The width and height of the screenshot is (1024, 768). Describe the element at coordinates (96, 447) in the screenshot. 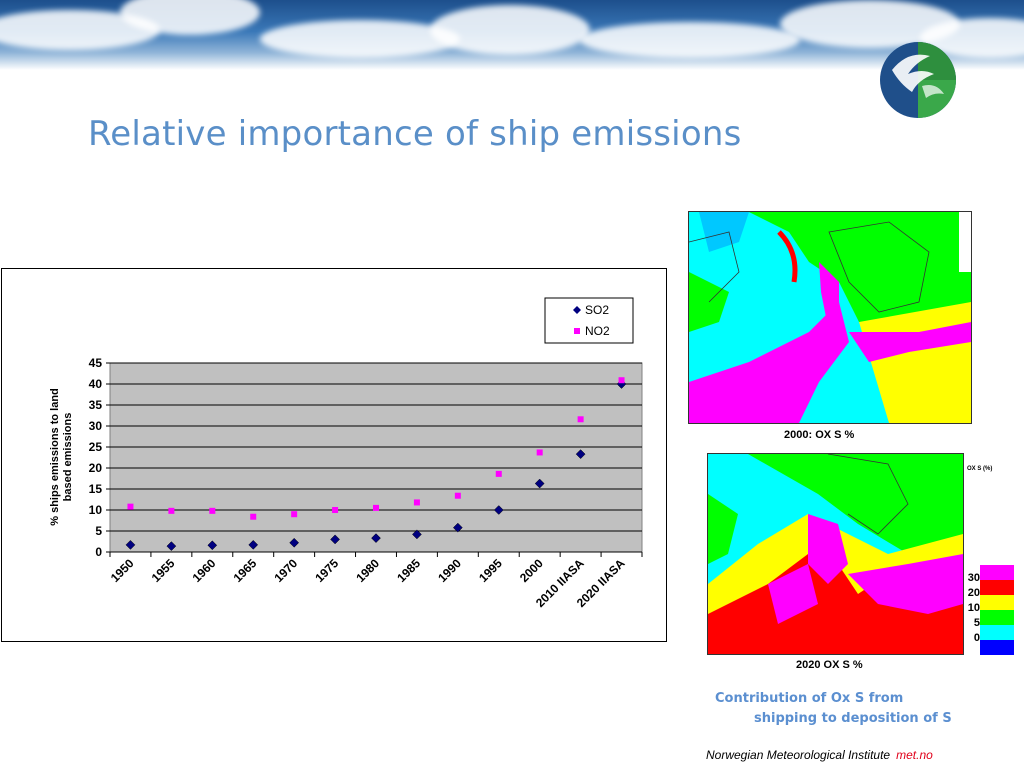

I see `y-tick-label: 25` at that location.